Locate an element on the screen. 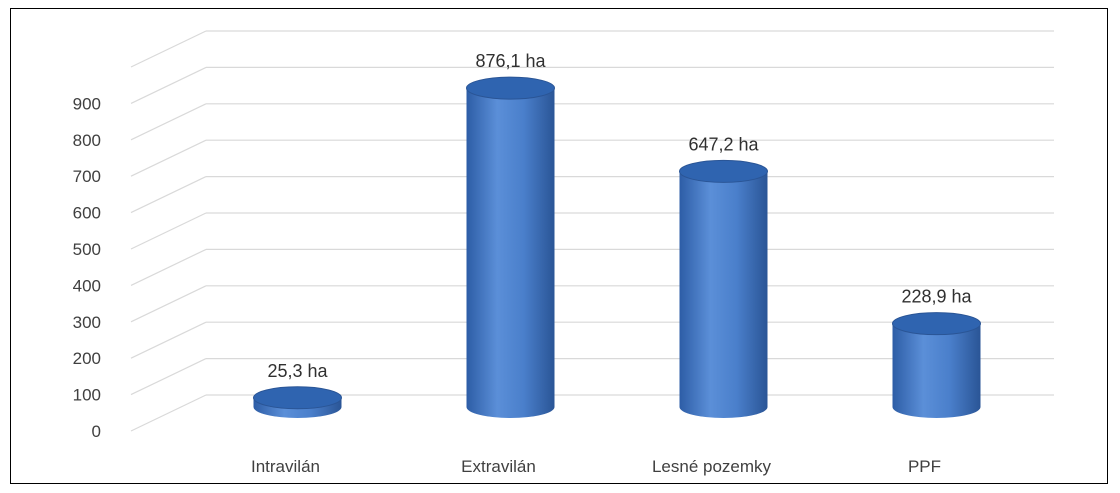  x-axis-categories: Intravilán Extravilán Lesné pozemky PPF is located at coordinates (596, 466).